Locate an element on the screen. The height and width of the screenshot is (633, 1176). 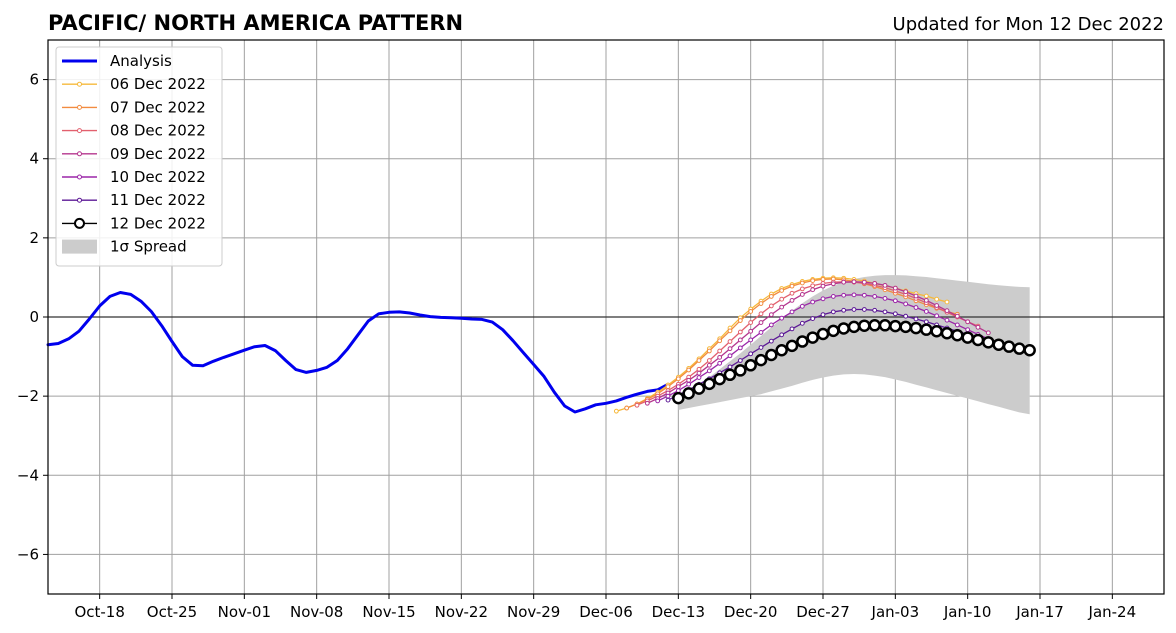
legend-box is located at coordinates (139, 156).